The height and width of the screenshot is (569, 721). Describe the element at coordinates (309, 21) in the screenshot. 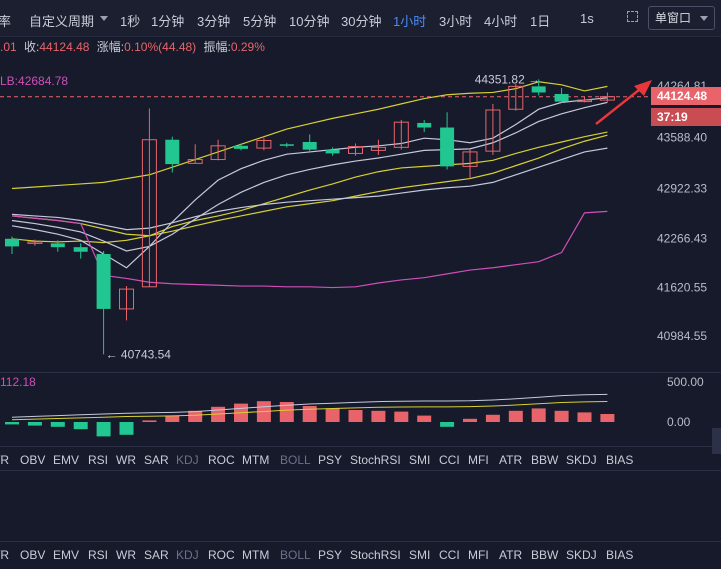

I see `period-10m: 10分钟` at that location.